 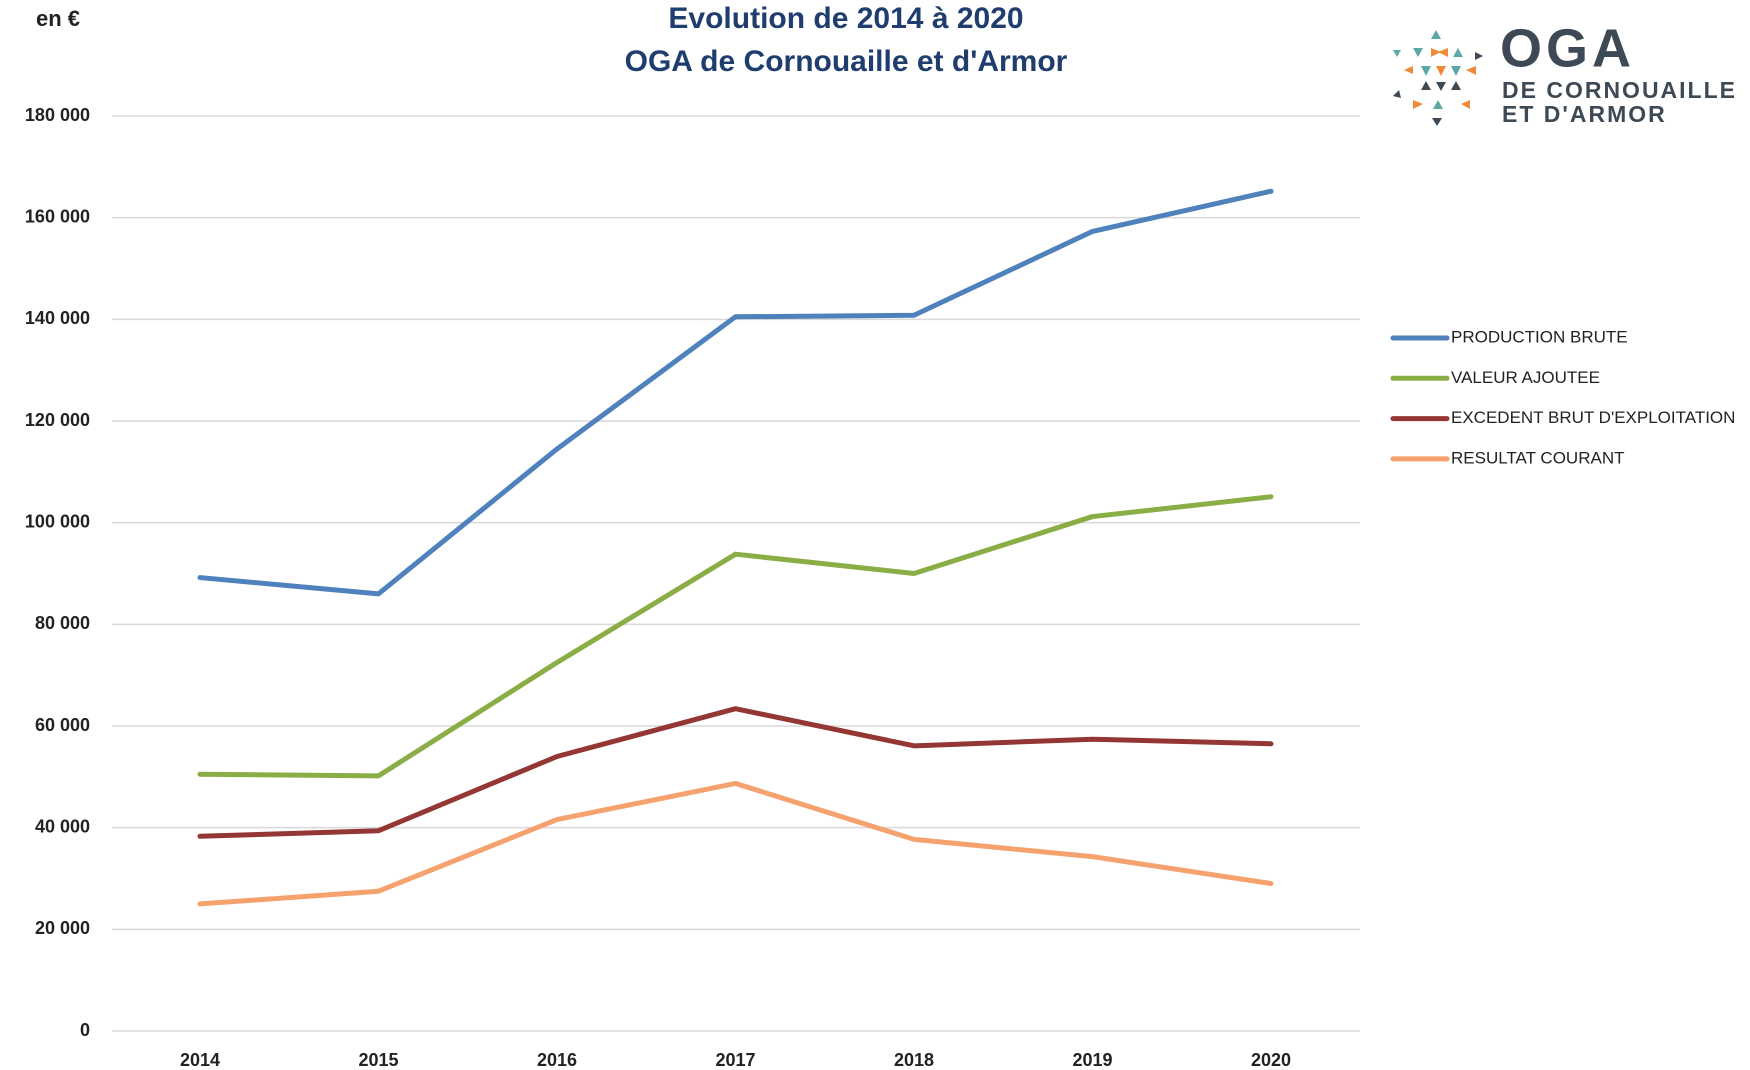 I want to click on chart-subtitle: OGA de Cornouaille et d'Armor, so click(x=846, y=61).